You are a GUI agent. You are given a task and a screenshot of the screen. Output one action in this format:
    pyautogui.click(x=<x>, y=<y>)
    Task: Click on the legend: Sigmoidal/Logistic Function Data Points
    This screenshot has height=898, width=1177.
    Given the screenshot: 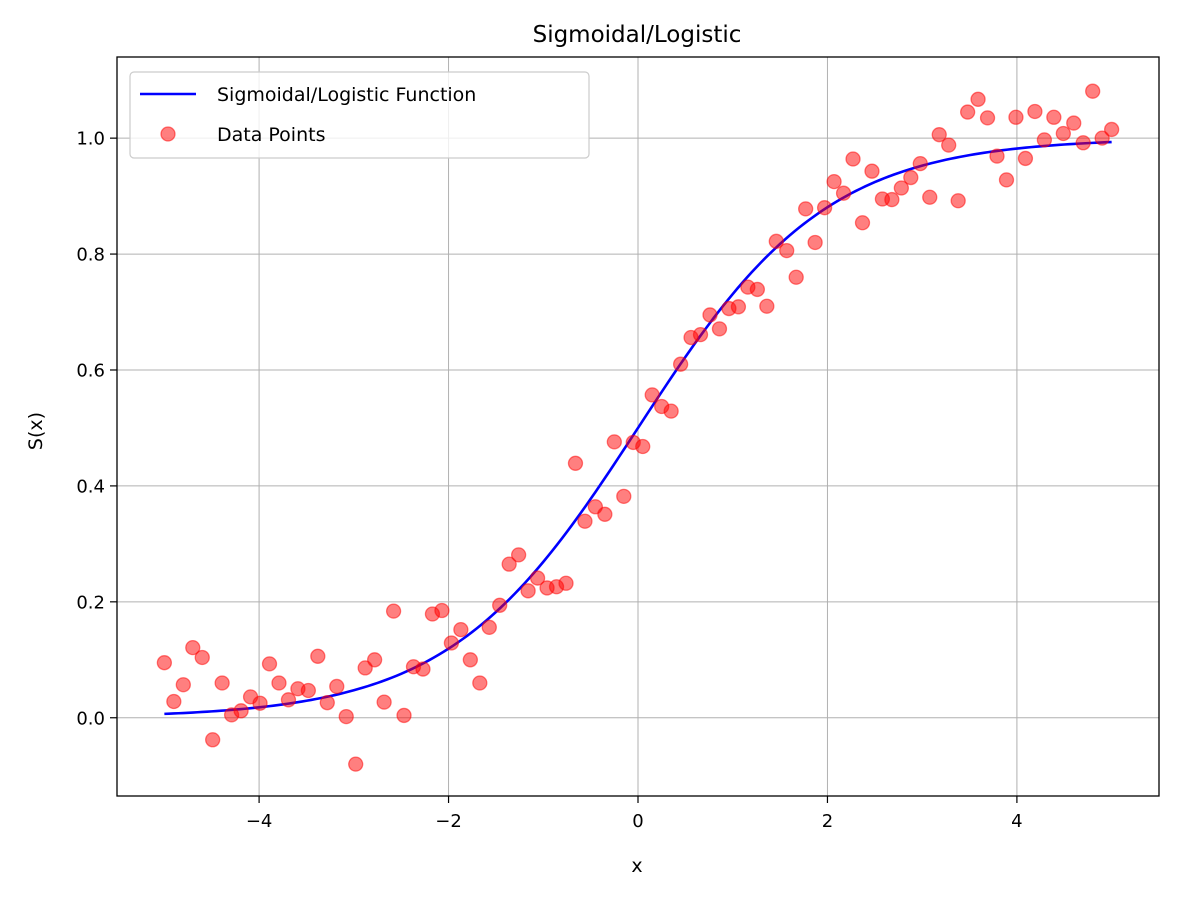 What is the action you would take?
    pyautogui.click(x=359, y=115)
    